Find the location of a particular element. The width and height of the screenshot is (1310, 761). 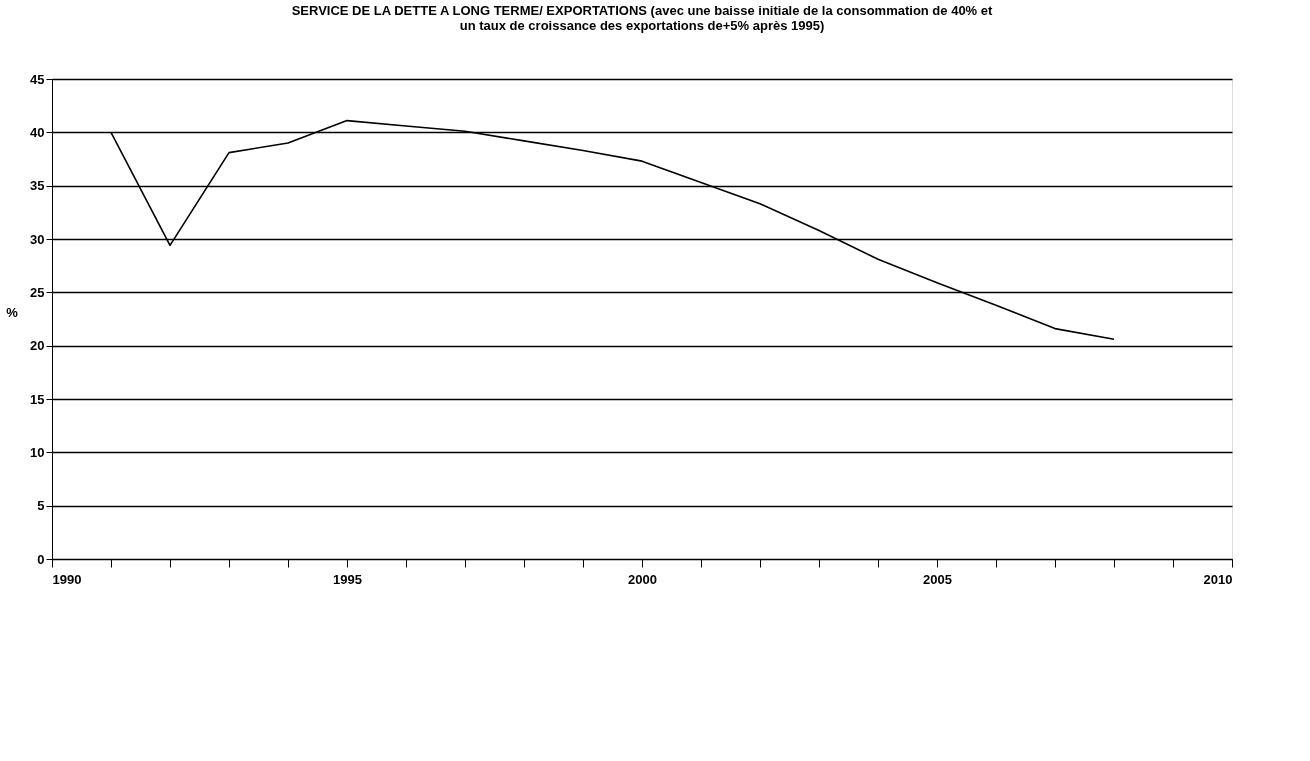

x-tick-label: 1995 is located at coordinates (347, 579).